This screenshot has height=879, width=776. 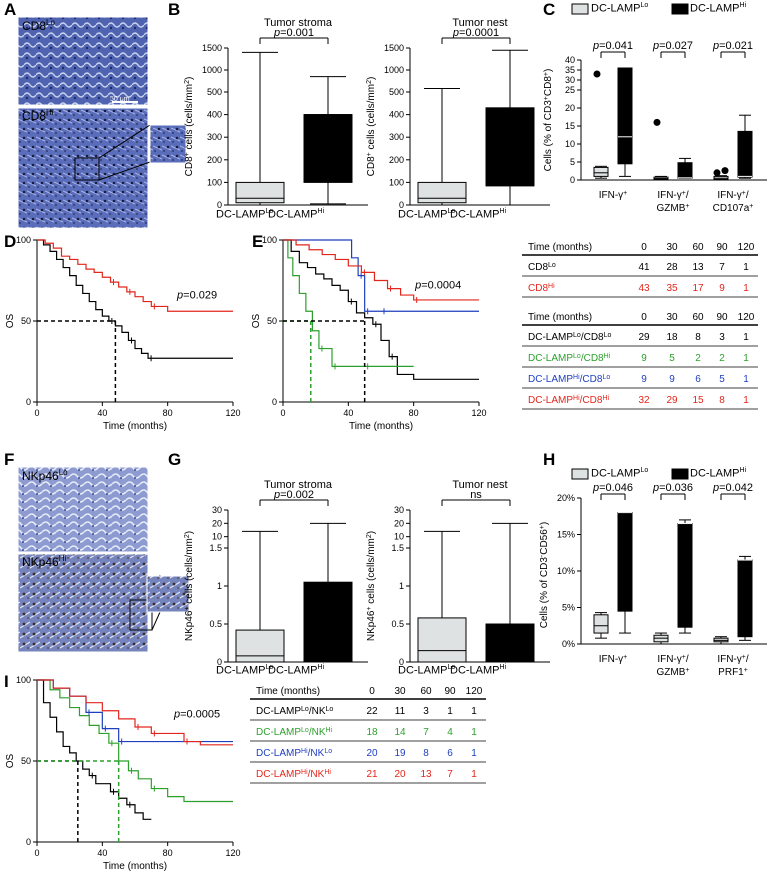 I want to click on c-ylabel-part: Cells (% of CD3, so click(x=548, y=136).